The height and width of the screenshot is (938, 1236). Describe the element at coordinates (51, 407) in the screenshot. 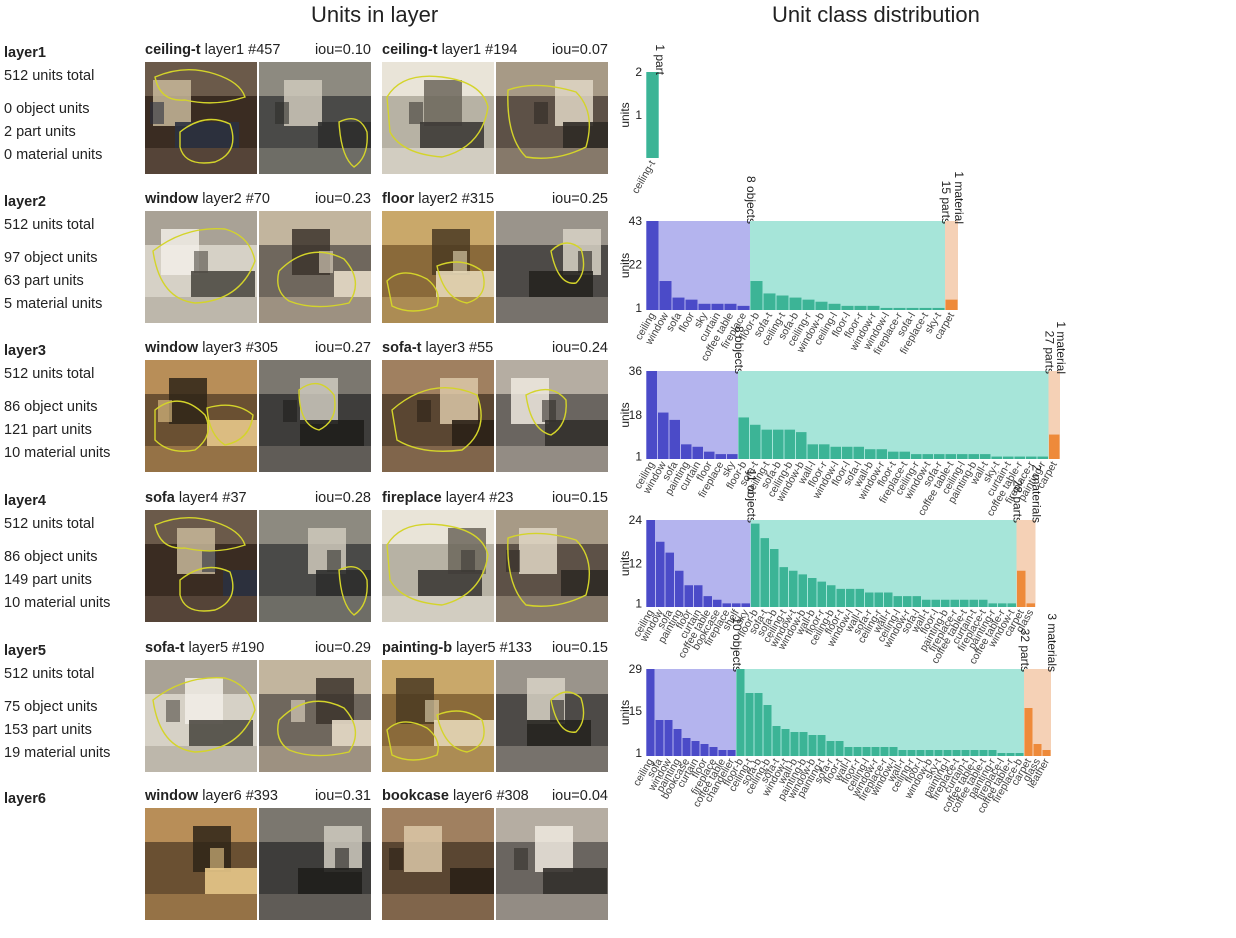

I see `object-units: 86 object units` at that location.